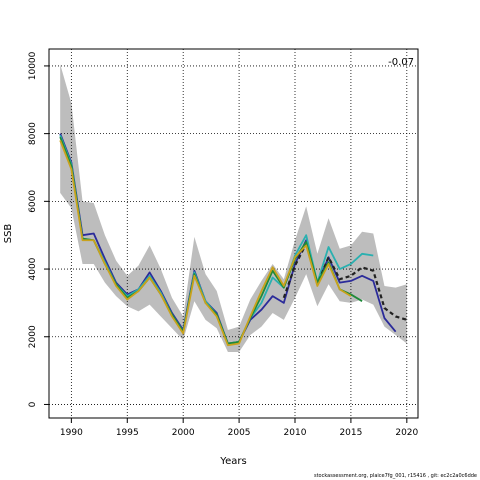 This screenshot has width=480, height=480. What do you see at coordinates (8, 234) in the screenshot?
I see `y-axis-title: SSB` at bounding box center [8, 234].